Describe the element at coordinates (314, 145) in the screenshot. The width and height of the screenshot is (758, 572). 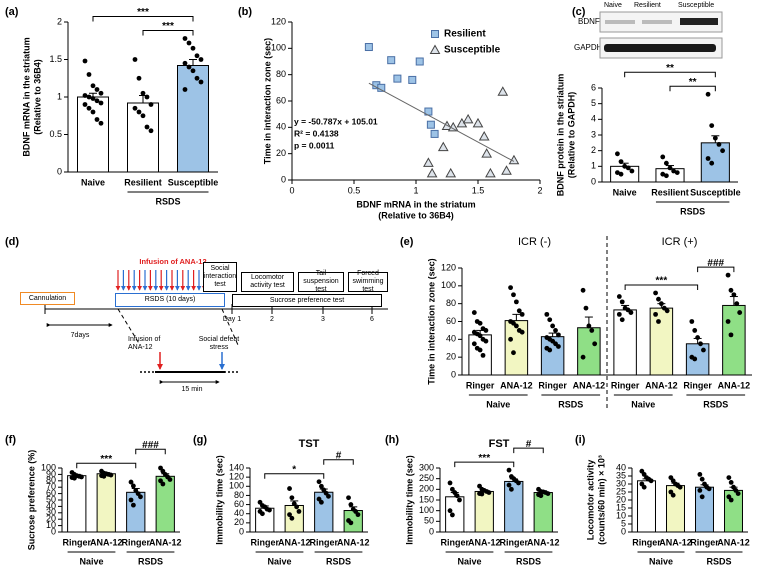
I see `annotation: p = 0.0011` at that location.